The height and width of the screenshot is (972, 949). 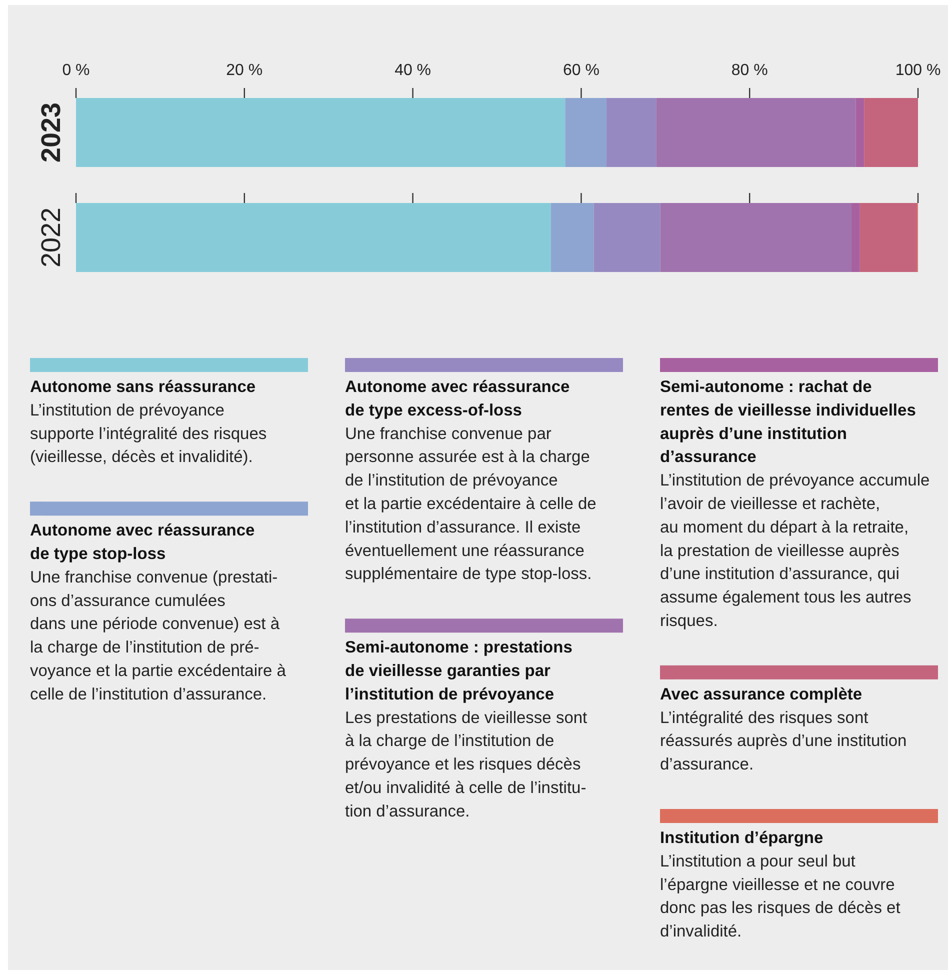 I want to click on legend-label: Semi-autonome : rachat de rentes de vieillesse individuelles auprès d’une institution d’assurance, so click(x=788, y=422).